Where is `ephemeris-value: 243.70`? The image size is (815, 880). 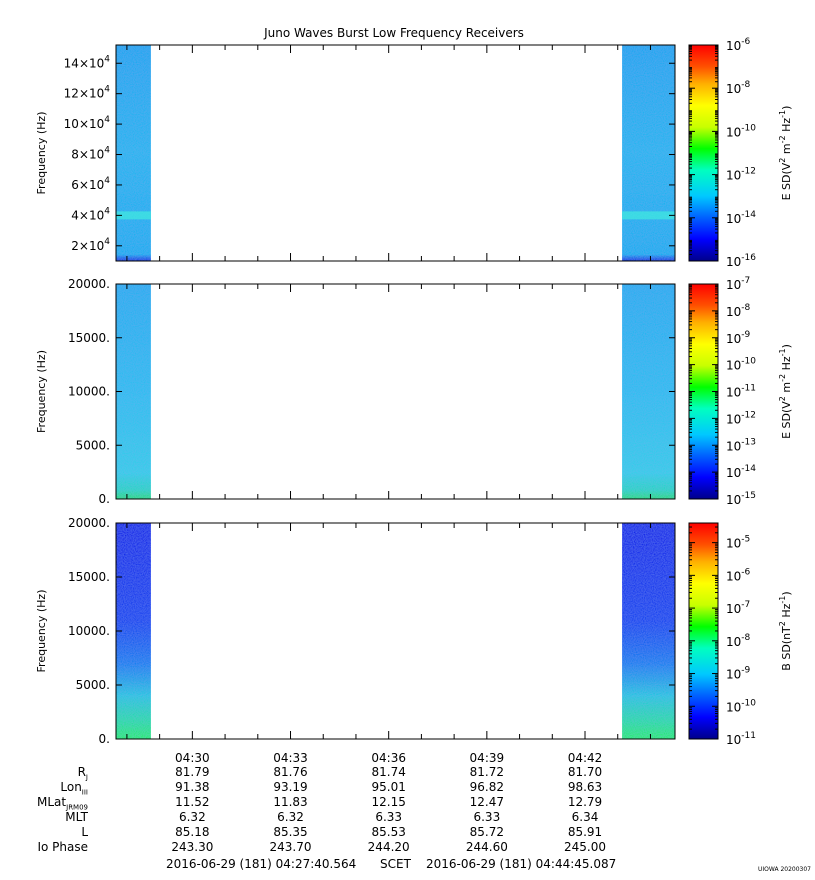 ephemeris-value: 243.70 is located at coordinates (290, 847).